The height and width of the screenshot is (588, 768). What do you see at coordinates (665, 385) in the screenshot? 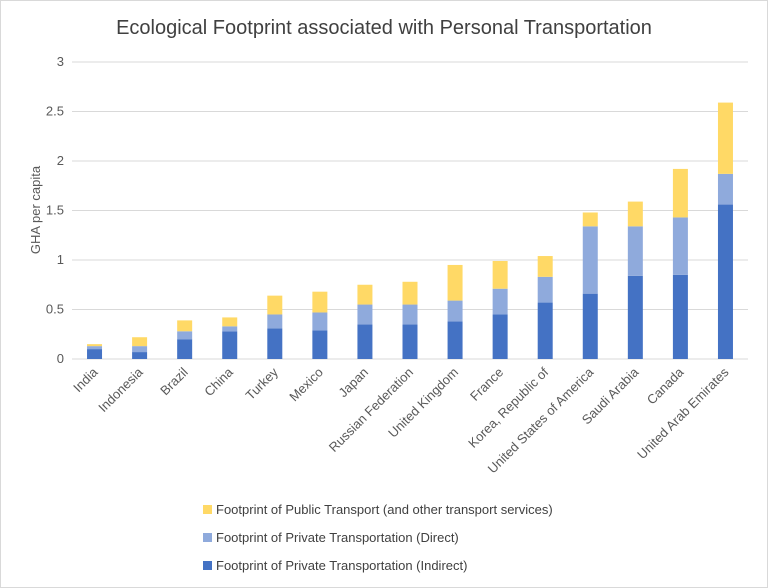
I see `x-tick-label: Canada` at bounding box center [665, 385].